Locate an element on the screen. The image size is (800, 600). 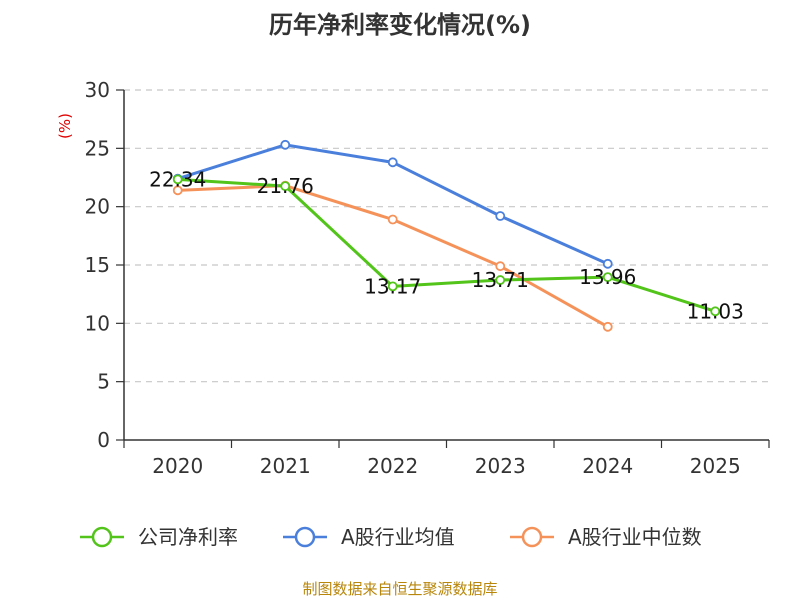
legend: 公司净利率 A股行业均值 A股行业中位数 is located at coordinates (391, 537).